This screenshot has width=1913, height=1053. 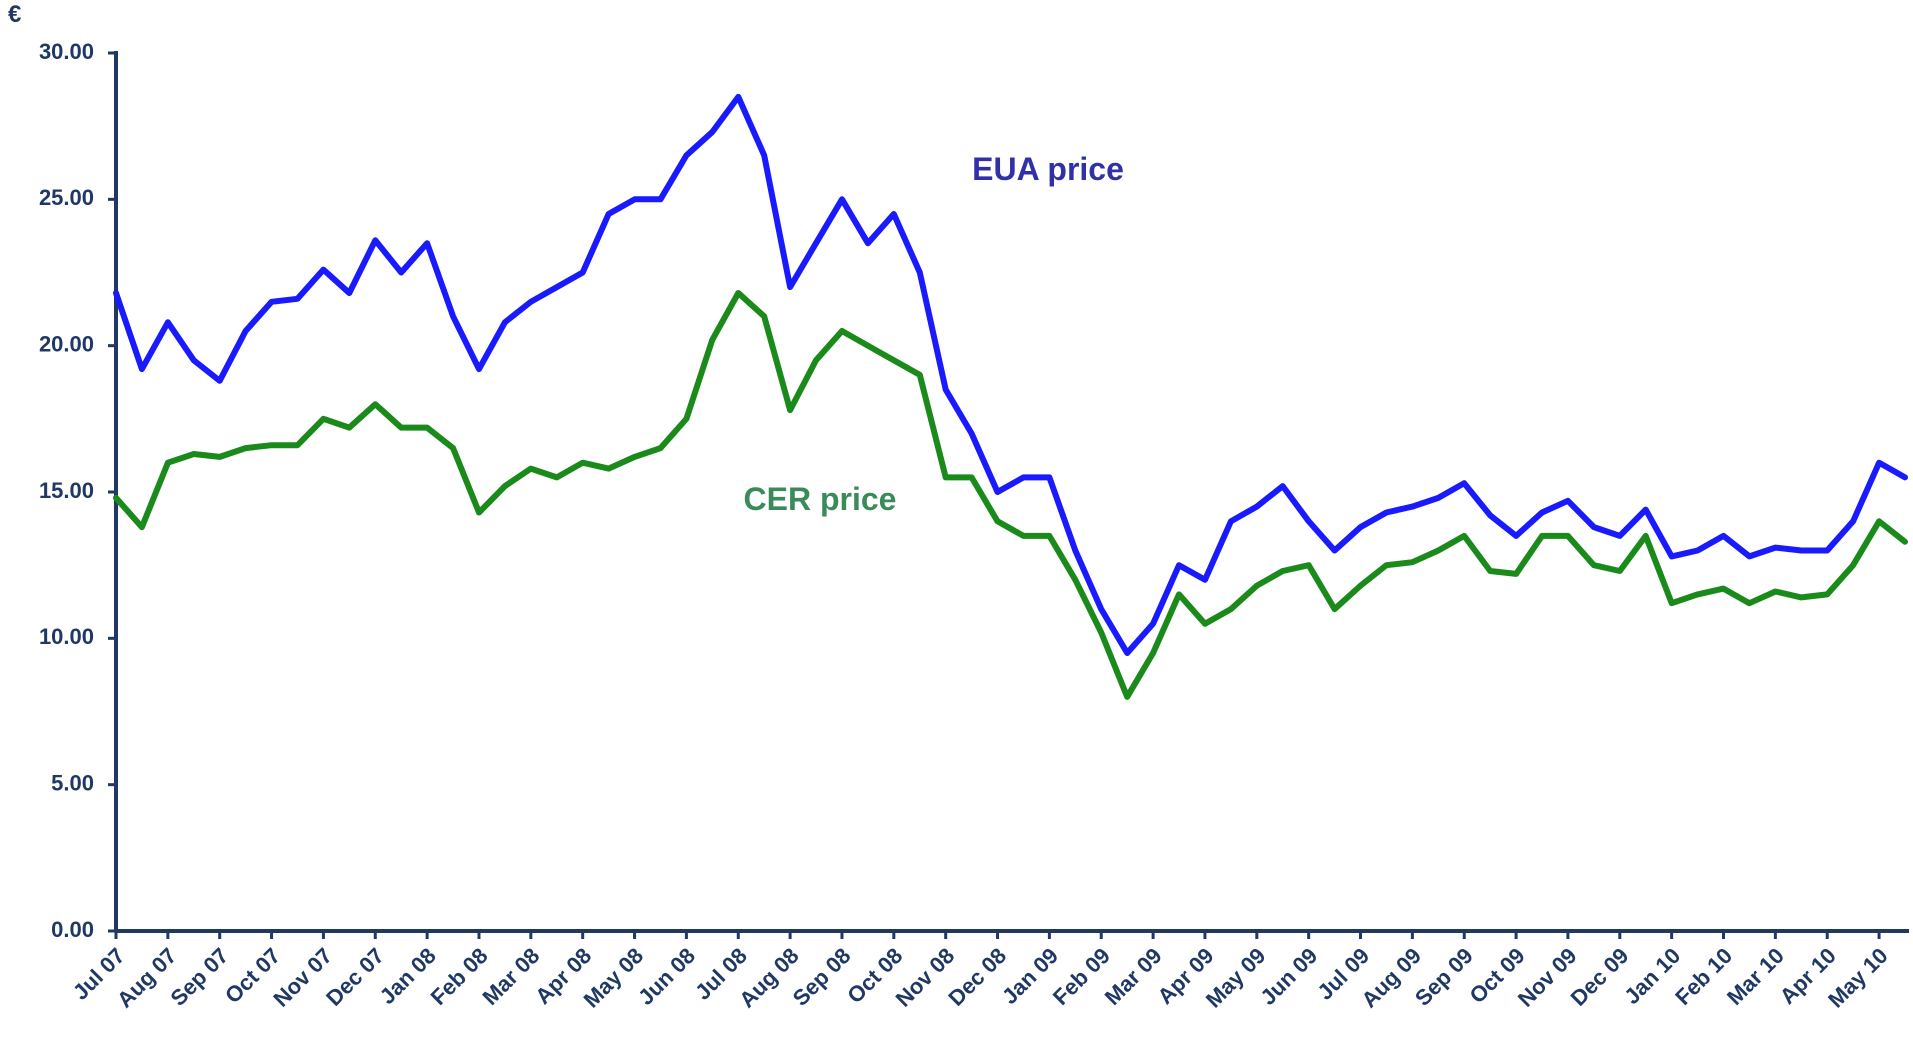 I want to click on y-tick-label: 15.00, so click(x=66, y=490).